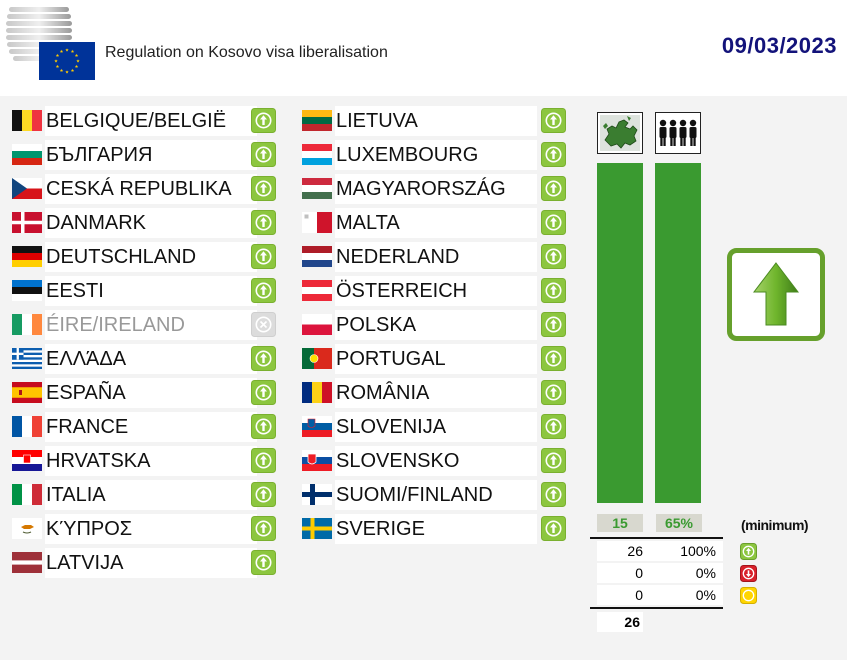 Image resolution: width=847 pixels, height=660 pixels. I want to click on lithuania-flag-icon, so click(317, 120).